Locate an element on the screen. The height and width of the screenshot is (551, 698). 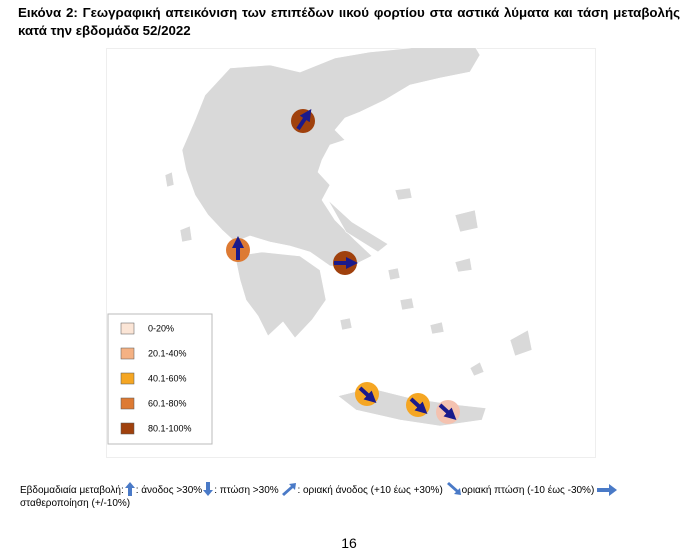
legend-label: 0-20% is located at coordinates (161, 328).